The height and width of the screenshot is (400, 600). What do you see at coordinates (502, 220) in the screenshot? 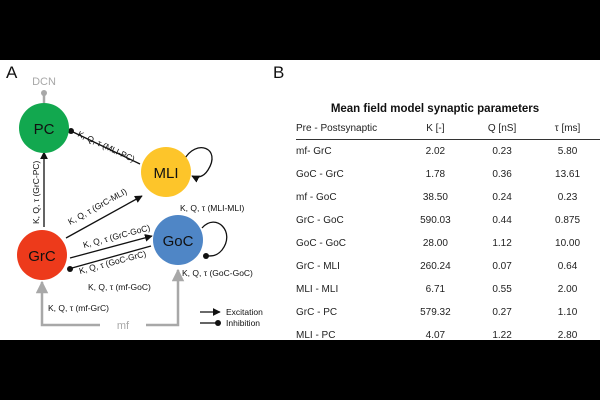
I see `cell-q: 0.44` at bounding box center [502, 220].